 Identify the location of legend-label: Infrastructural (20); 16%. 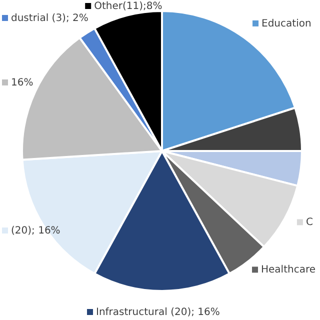
(158, 312).